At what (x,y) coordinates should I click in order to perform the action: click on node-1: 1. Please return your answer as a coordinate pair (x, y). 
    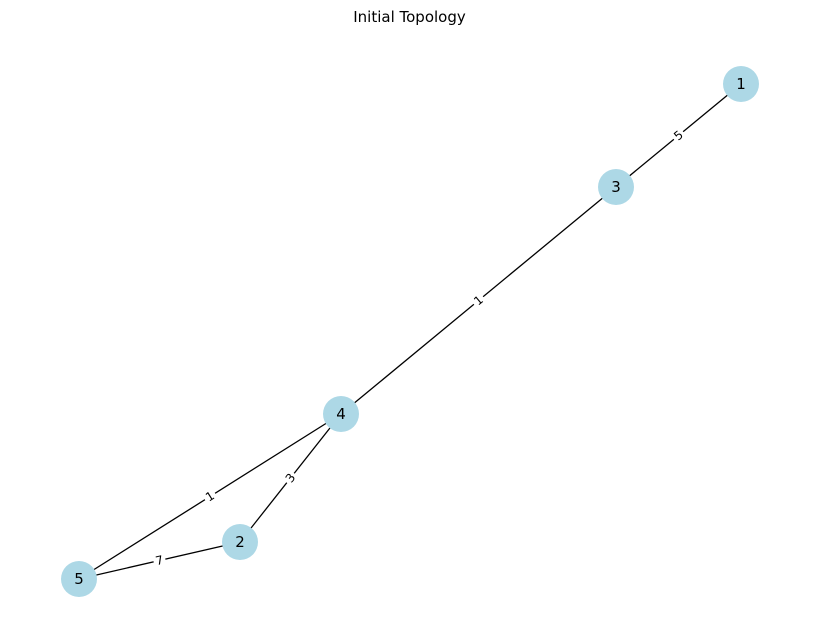
    Looking at the image, I should click on (741, 84).